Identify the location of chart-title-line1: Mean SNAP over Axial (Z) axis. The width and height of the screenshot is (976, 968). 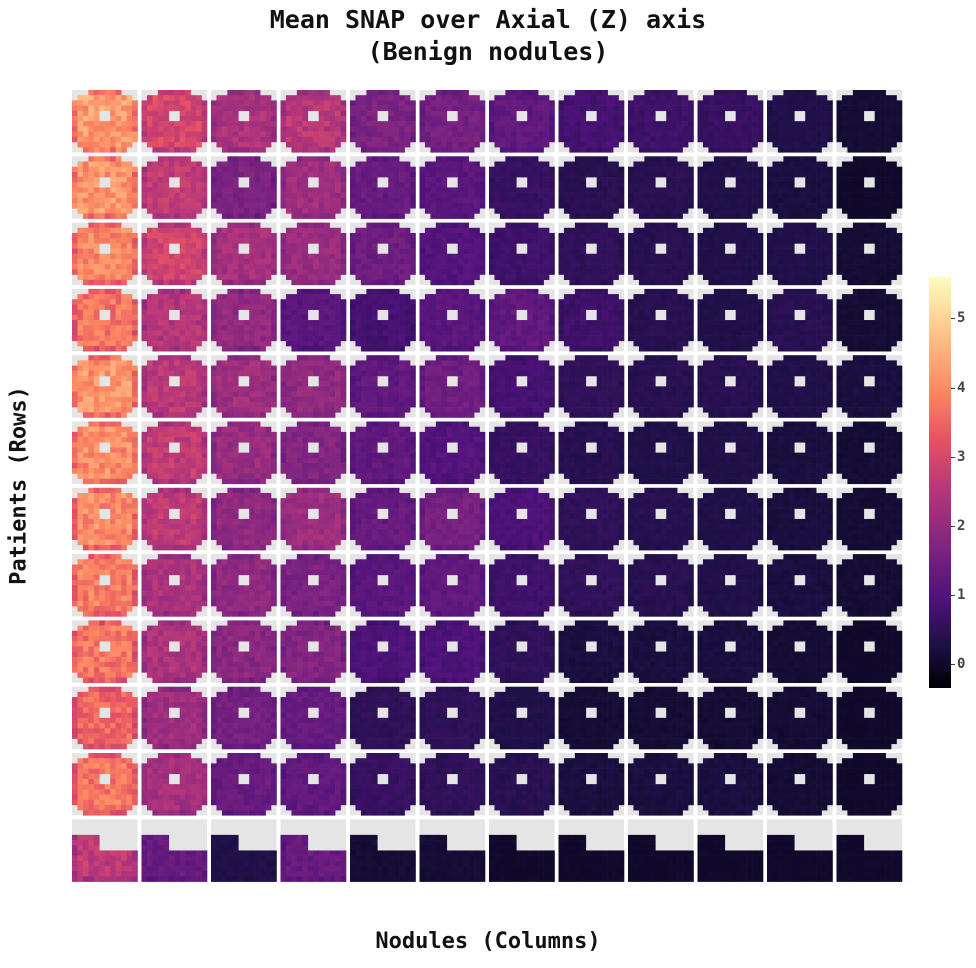
(488, 19).